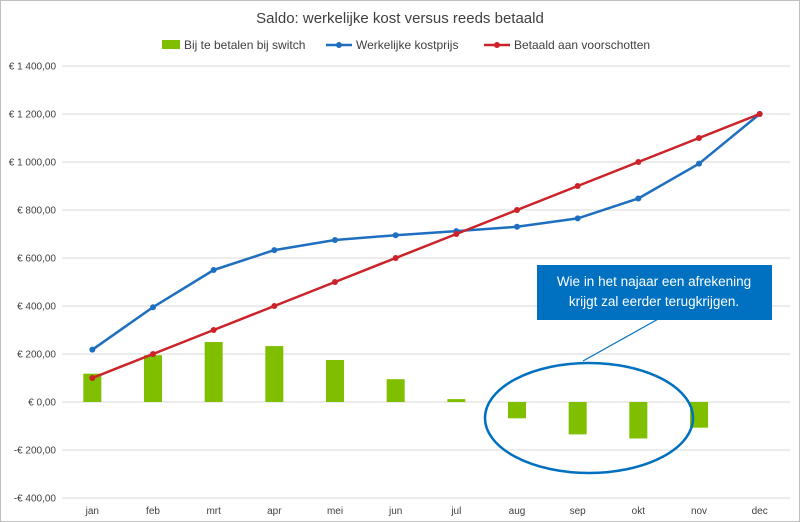 Image resolution: width=800 pixels, height=522 pixels. Describe the element at coordinates (335, 511) in the screenshot. I see `x-tick-label: mei` at that location.